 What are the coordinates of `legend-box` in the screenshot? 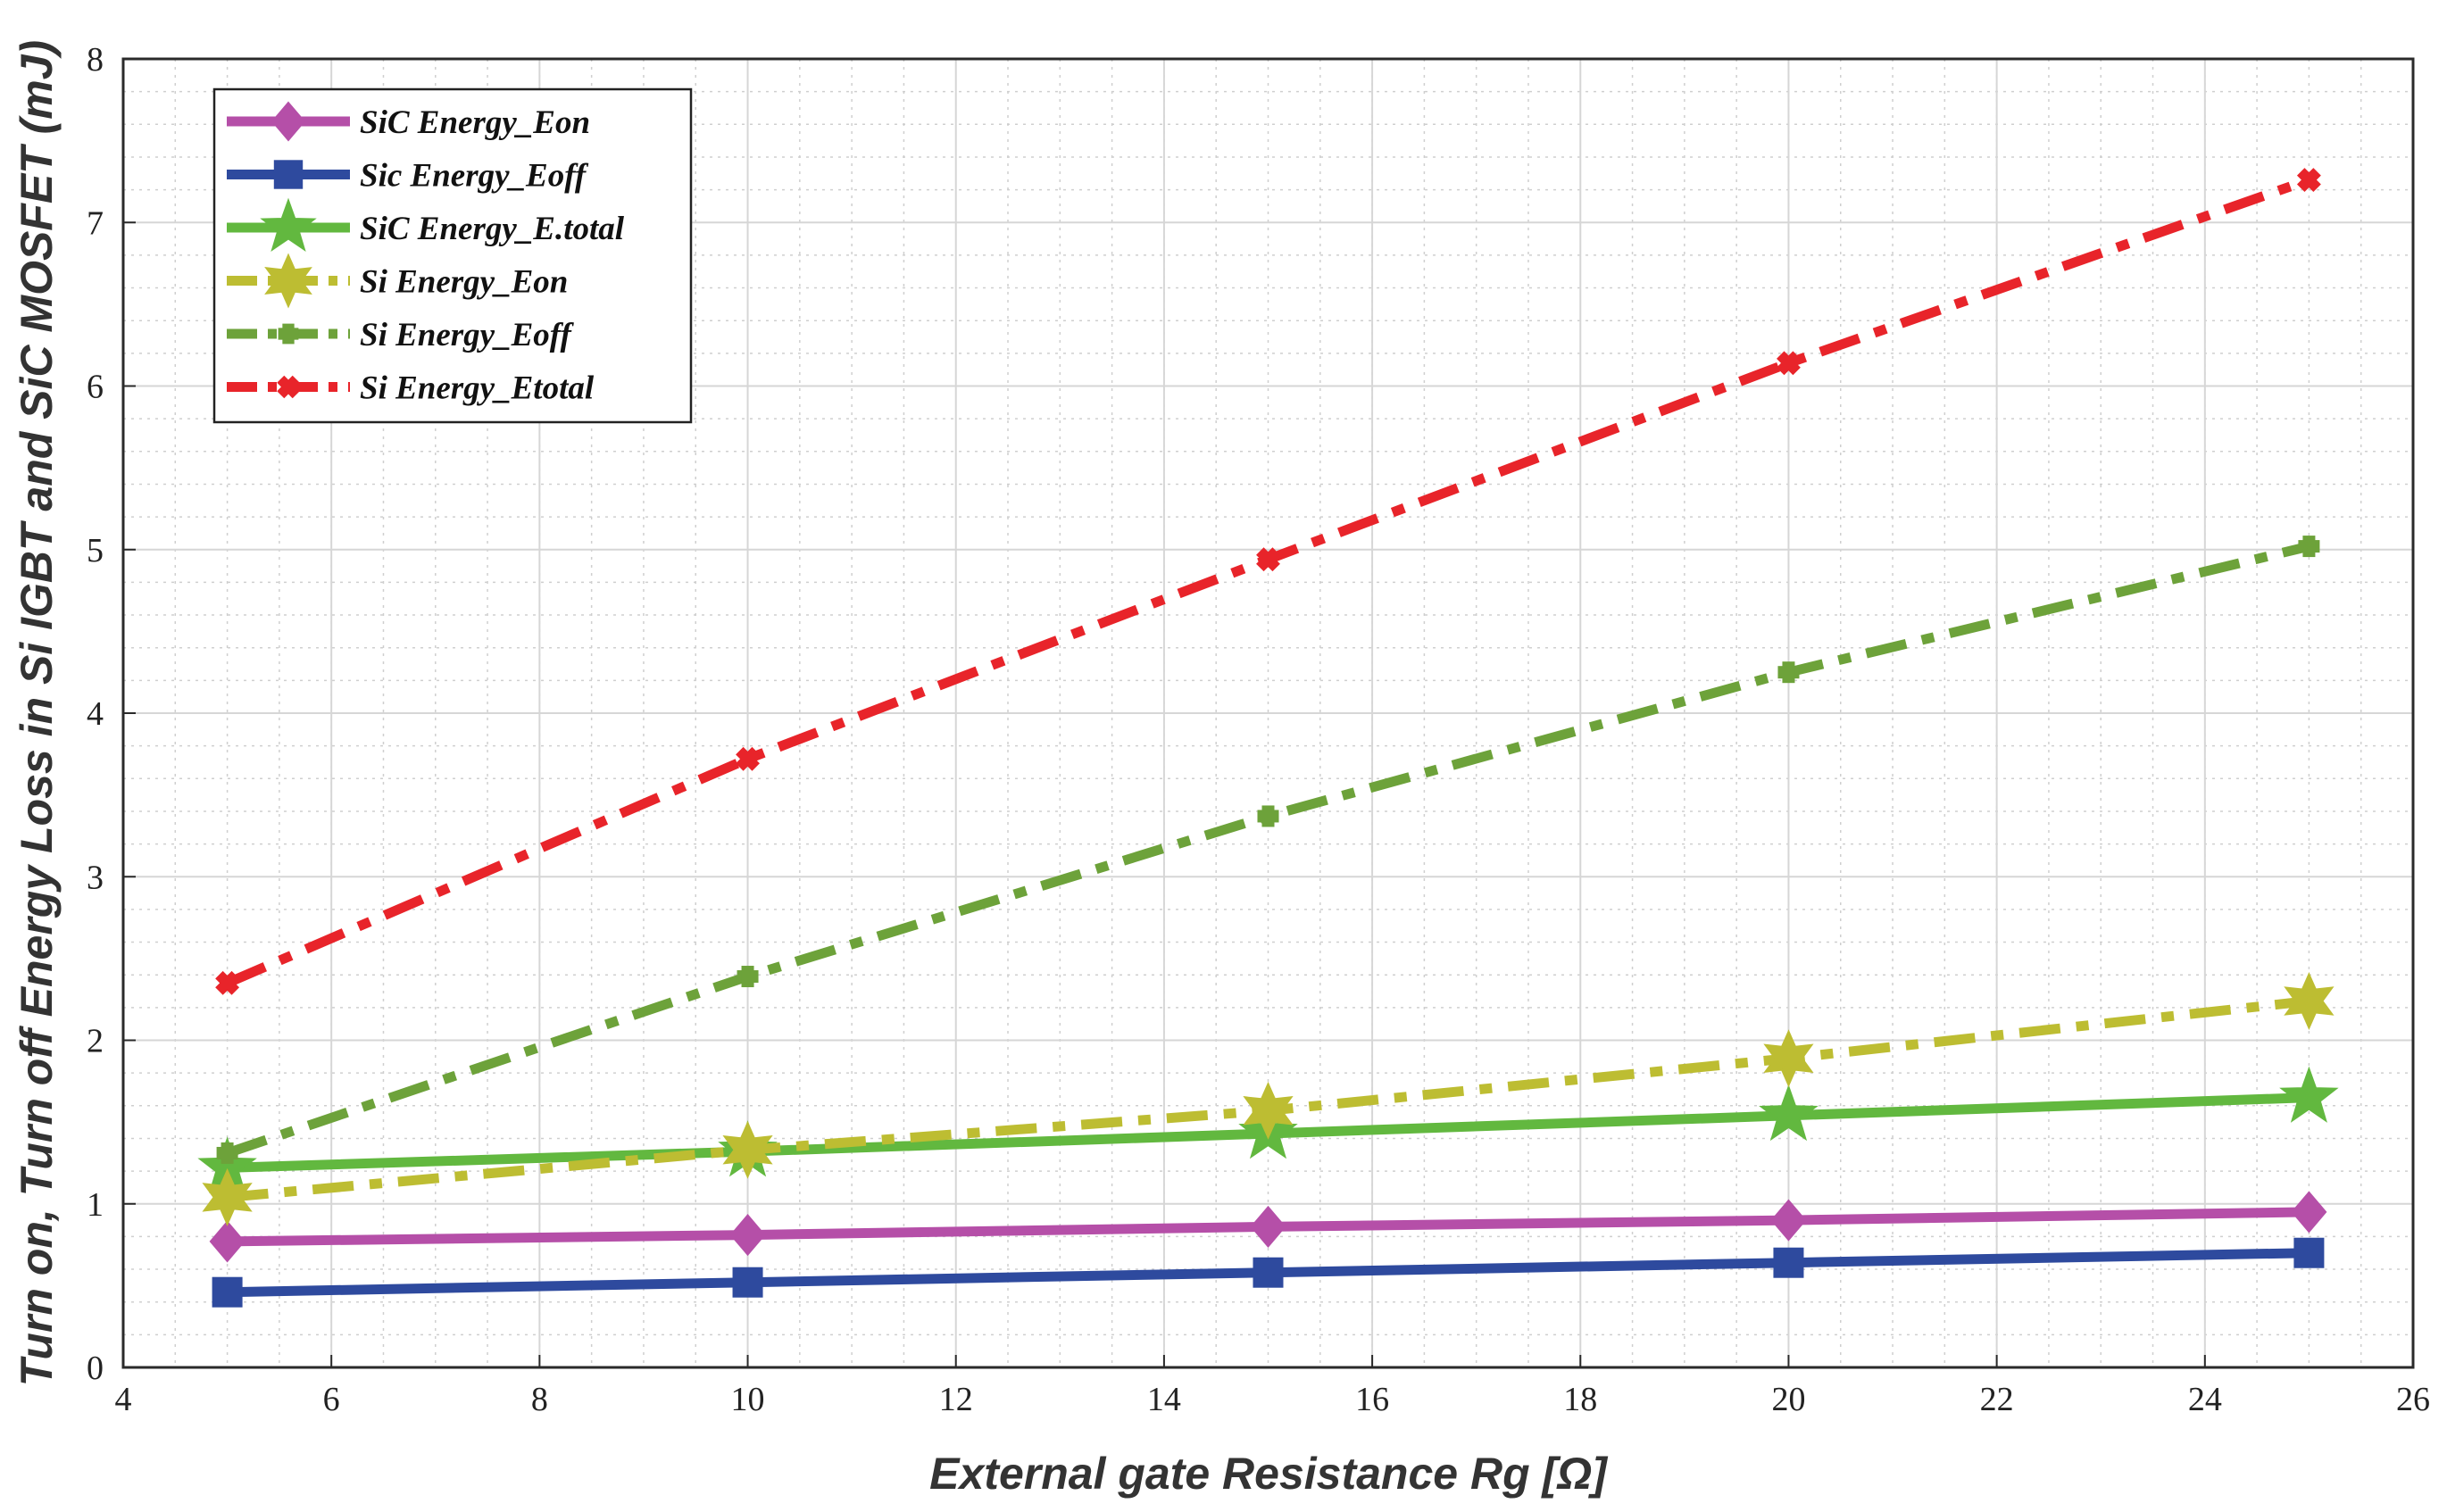 It's located at (452, 256).